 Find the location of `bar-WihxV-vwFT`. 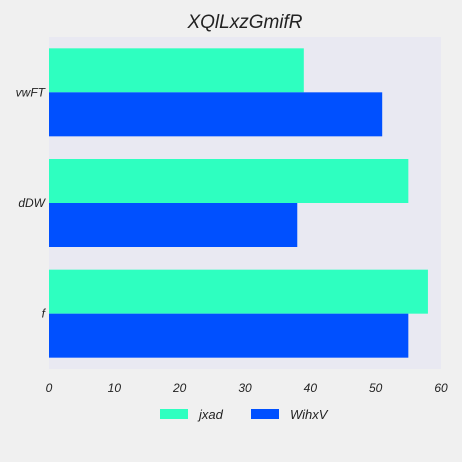

bar-WihxV-vwFT is located at coordinates (216, 114).